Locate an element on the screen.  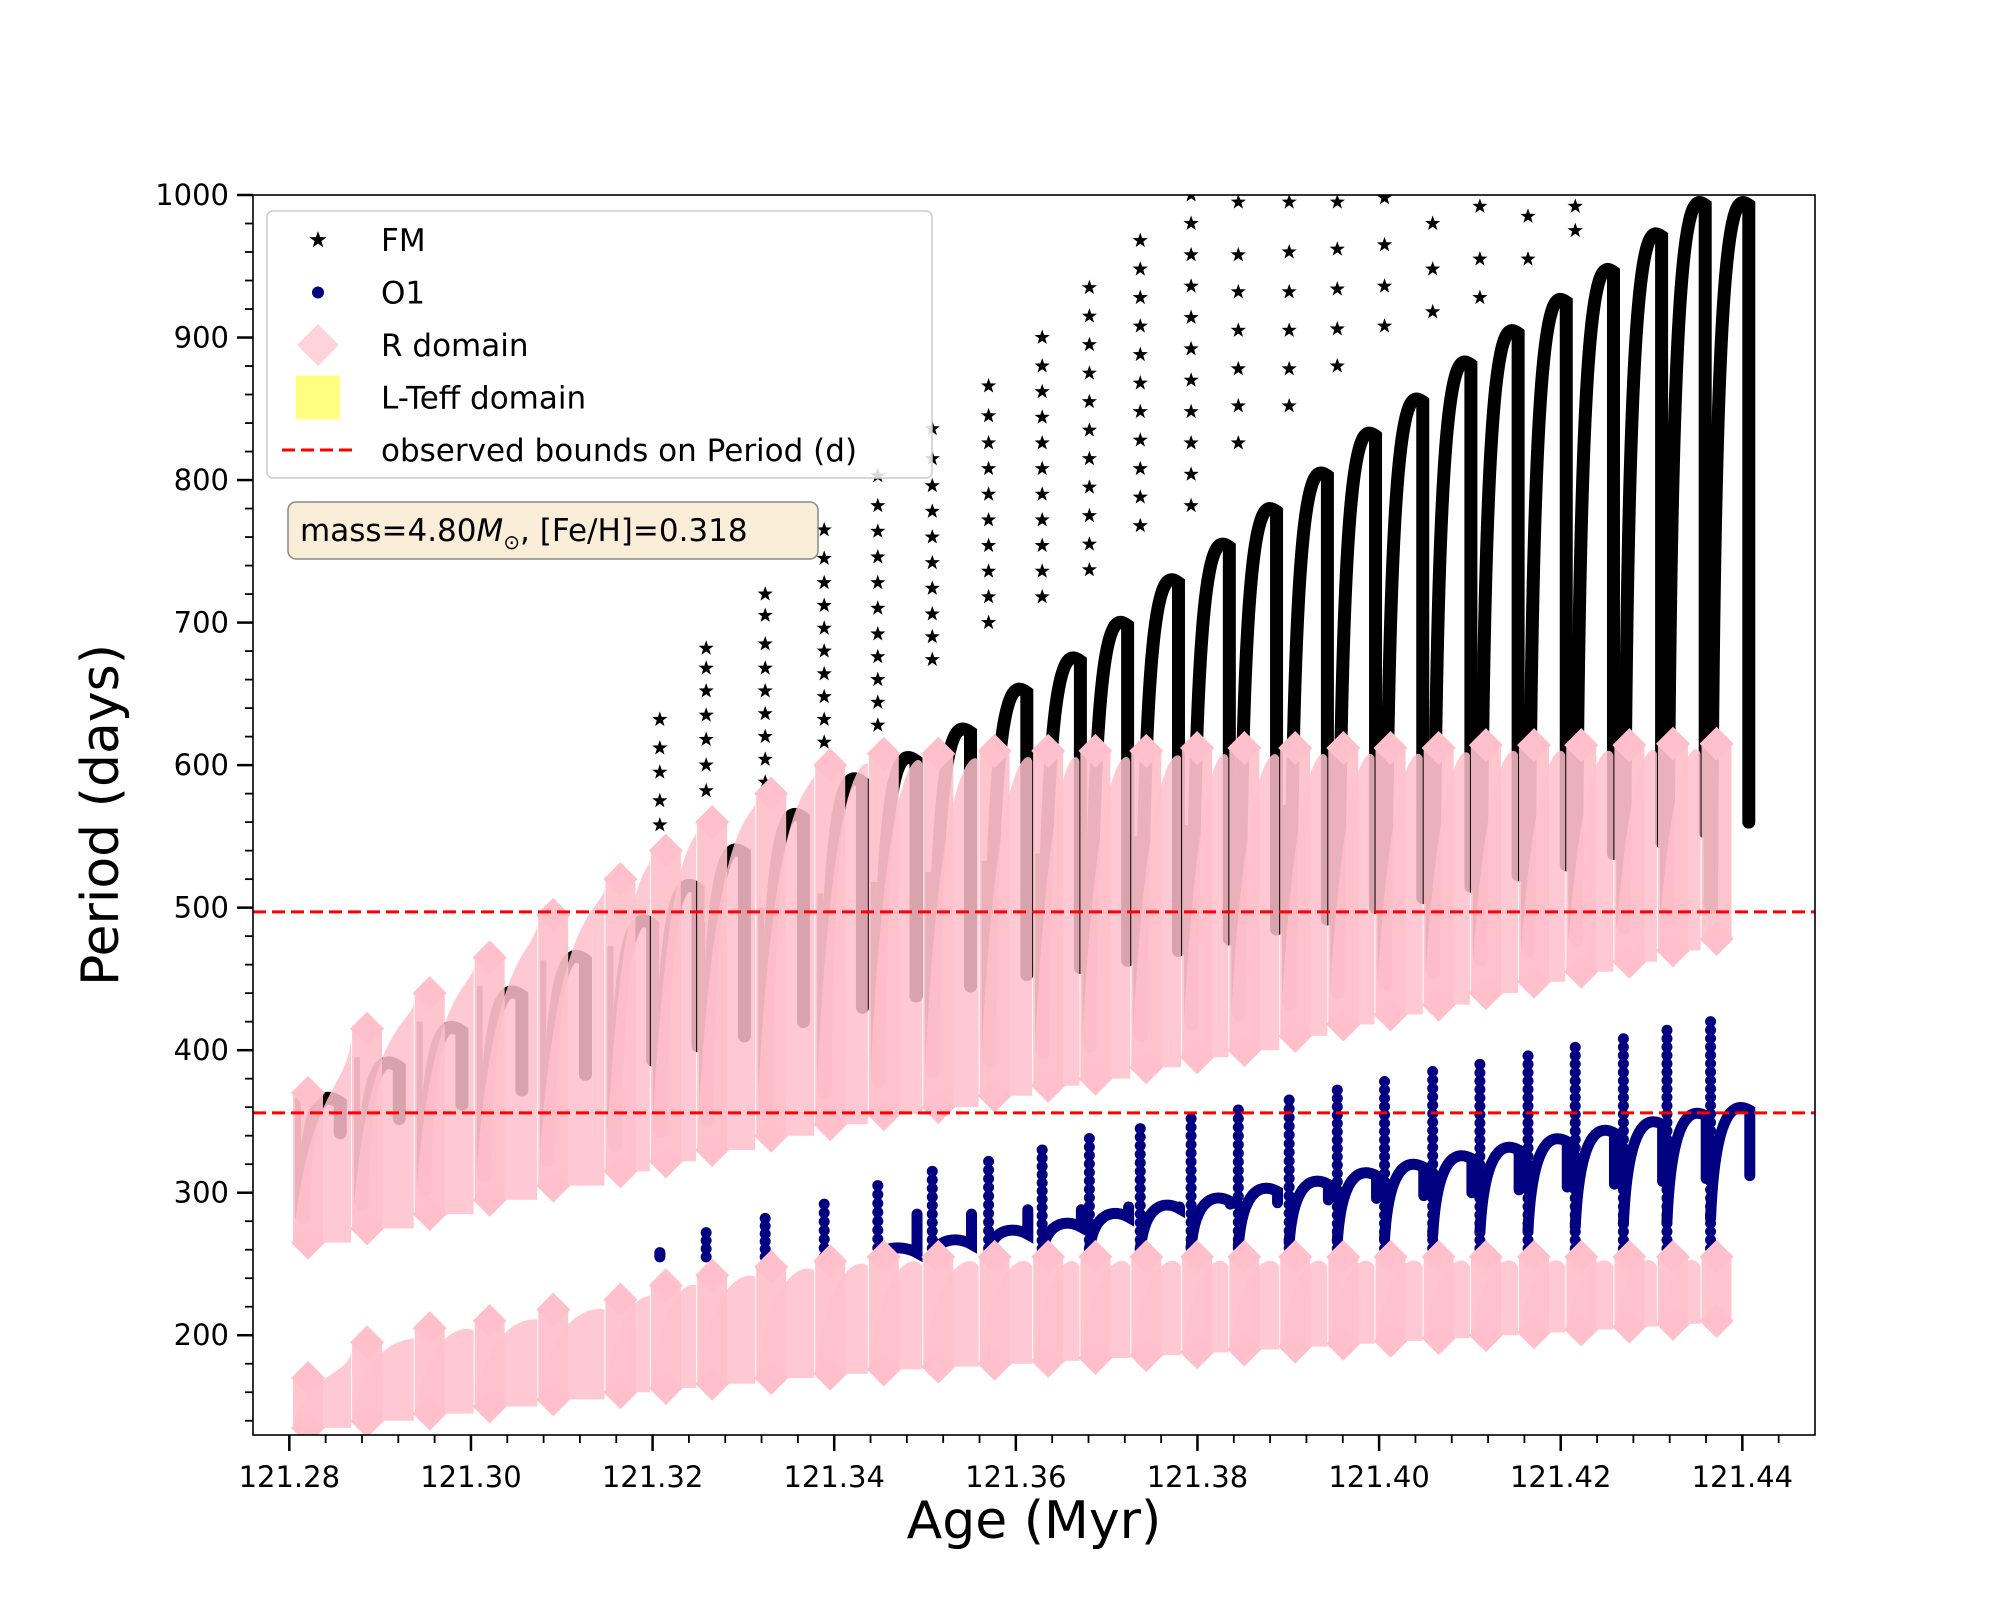
annotation-sun-symbol: ⊙ is located at coordinates (511, 542).